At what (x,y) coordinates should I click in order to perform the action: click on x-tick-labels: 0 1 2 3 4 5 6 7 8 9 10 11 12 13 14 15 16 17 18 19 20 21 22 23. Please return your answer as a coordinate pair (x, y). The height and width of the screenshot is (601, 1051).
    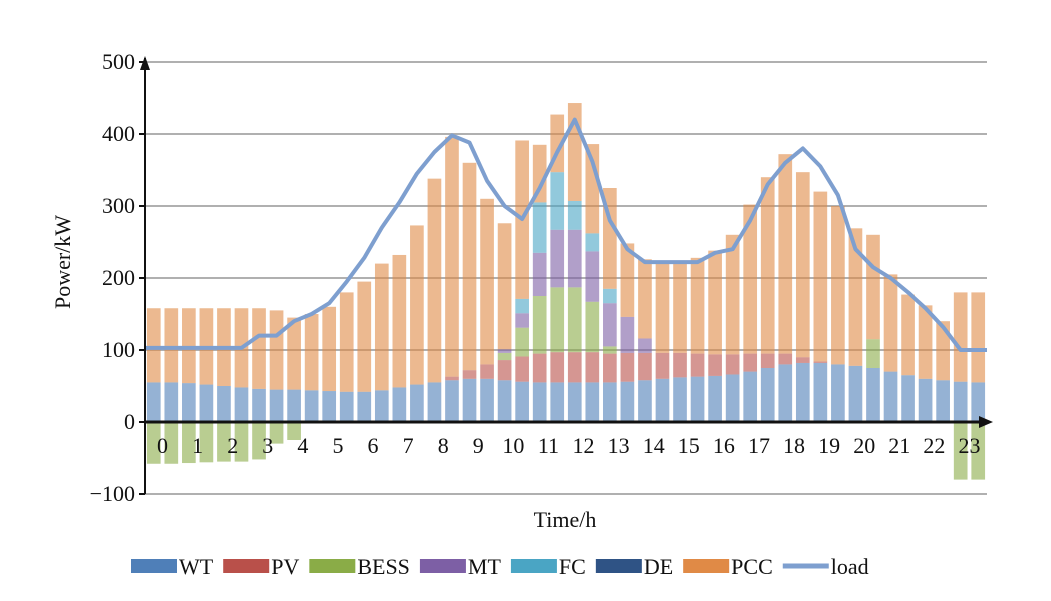
    Looking at the image, I should click on (568, 445).